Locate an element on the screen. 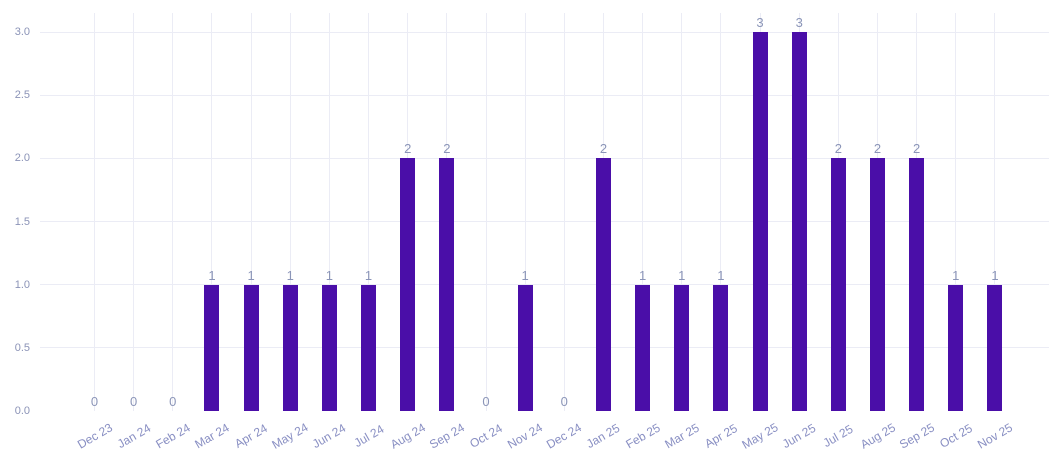 This screenshot has width=1061, height=465. x-axis-tick-label: Aug 24 is located at coordinates (407, 436).